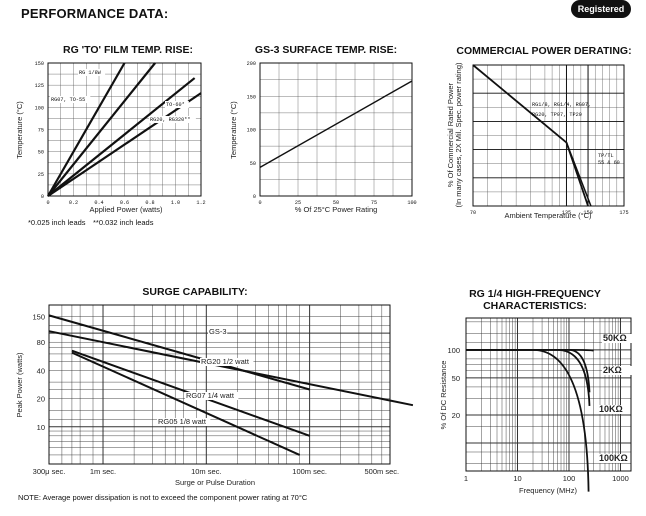  Describe the element at coordinates (298, 203) in the screenshot. I see `x-tick-label: 25` at that location.